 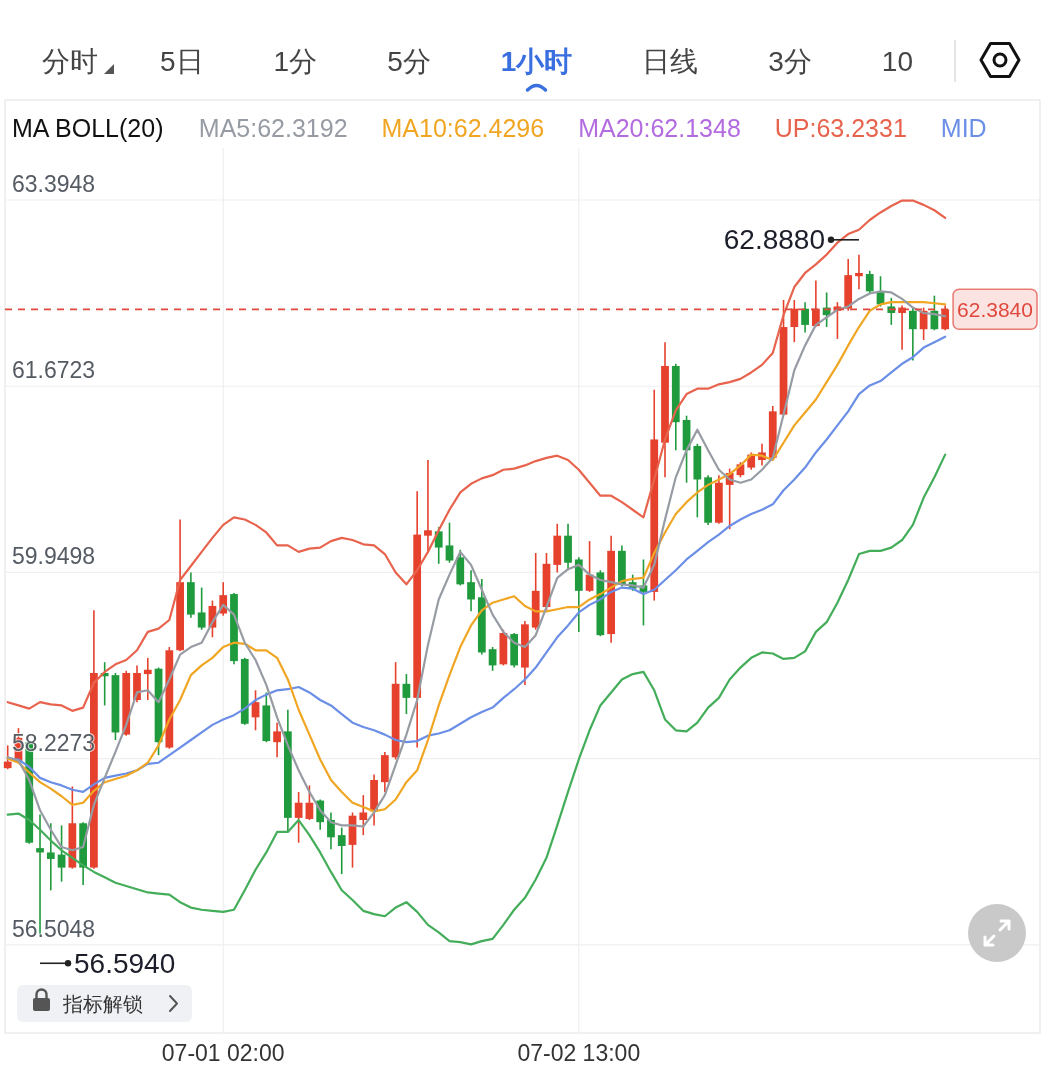 I want to click on y-tick-label: 63.3948, so click(x=54, y=184).